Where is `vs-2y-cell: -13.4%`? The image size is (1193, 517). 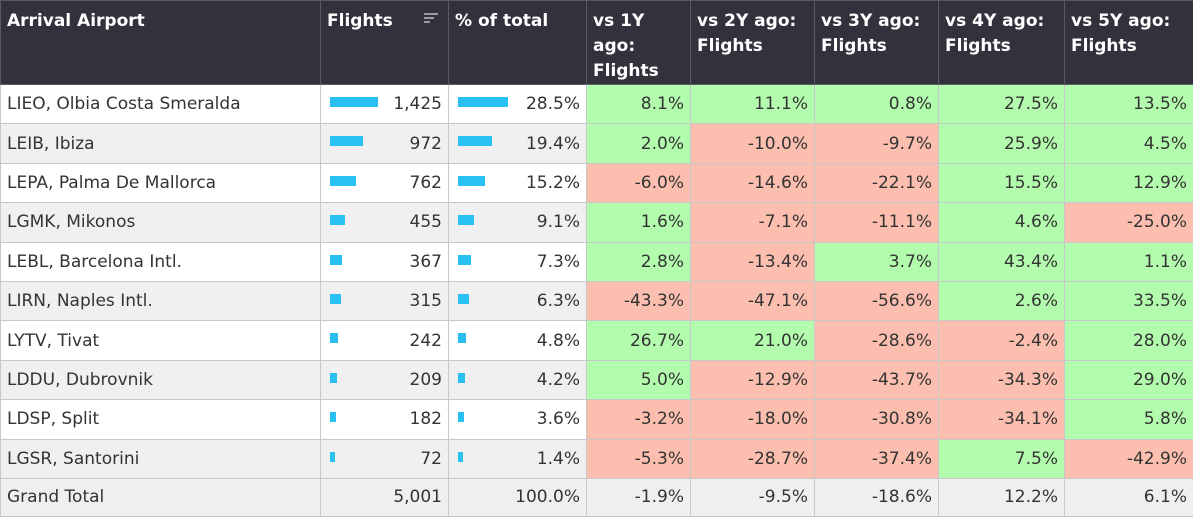
vs-2y-cell: -13.4% is located at coordinates (753, 261).